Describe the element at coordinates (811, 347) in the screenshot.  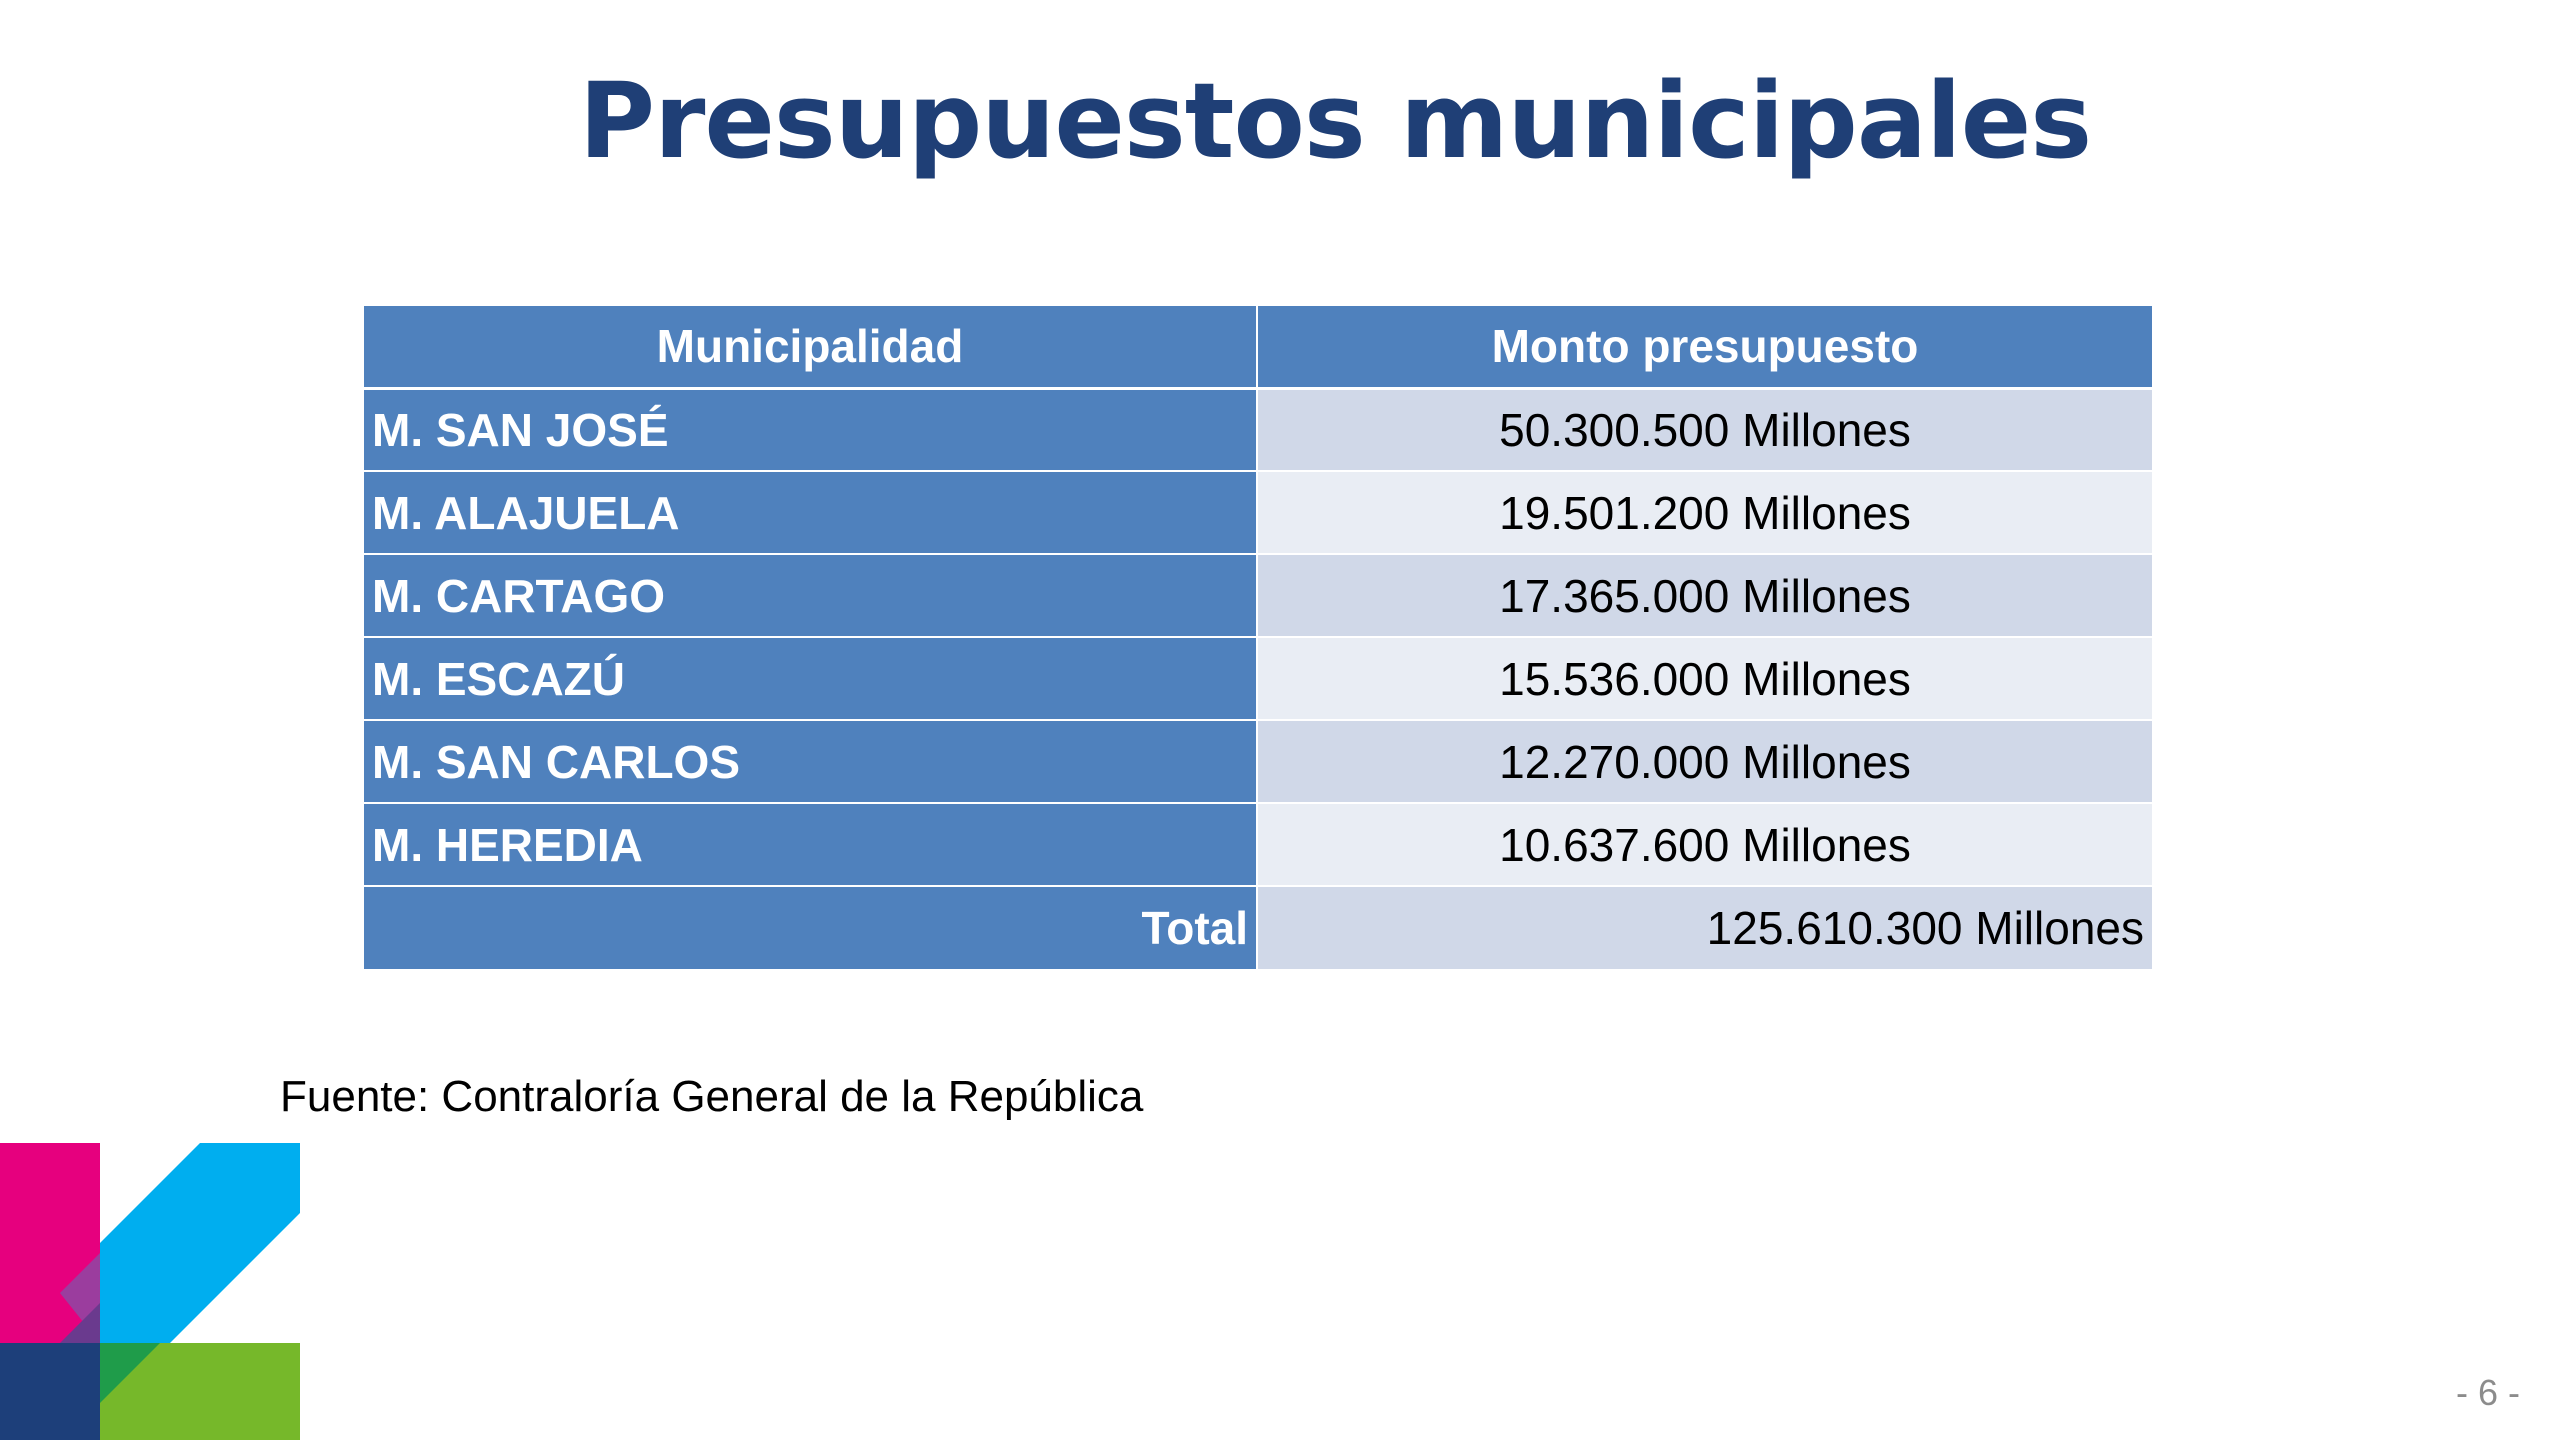
I see `header-municipality: Municipalidad` at that location.